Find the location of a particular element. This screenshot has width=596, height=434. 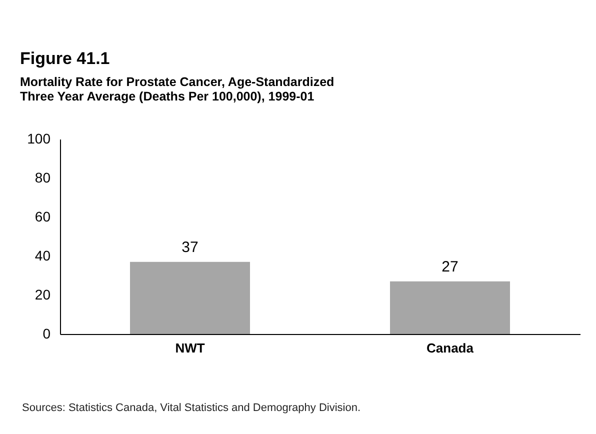

data-label: 37 is located at coordinates (190, 247).